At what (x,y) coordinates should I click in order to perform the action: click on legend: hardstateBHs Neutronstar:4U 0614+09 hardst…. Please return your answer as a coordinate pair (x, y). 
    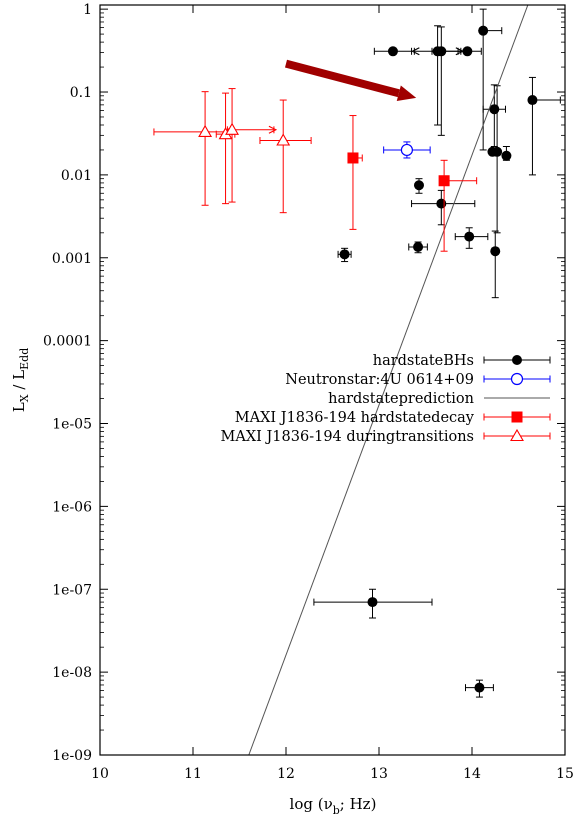
    Looking at the image, I should click on (386, 399).